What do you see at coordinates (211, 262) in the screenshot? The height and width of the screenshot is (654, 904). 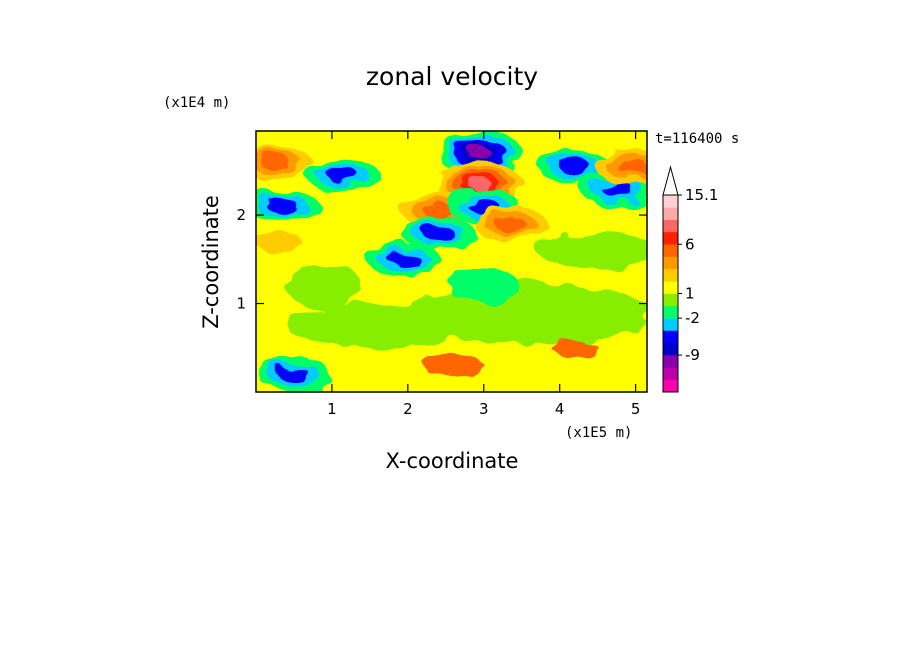 I see `y-axis-label: Z-coordinate` at bounding box center [211, 262].